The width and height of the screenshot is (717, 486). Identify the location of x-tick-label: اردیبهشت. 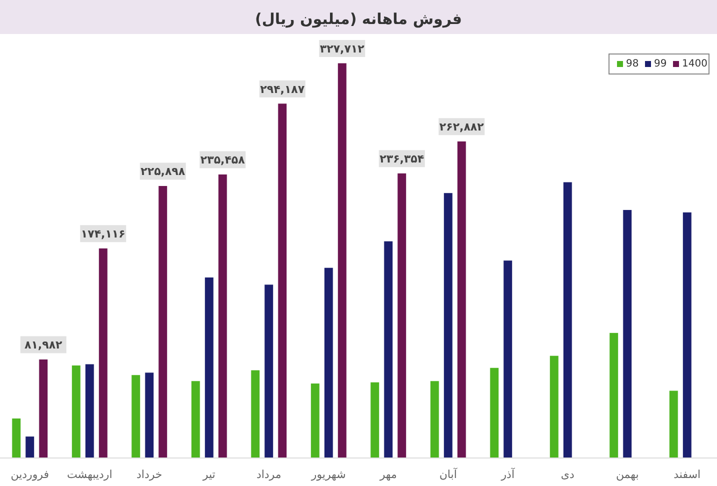
(89, 474).